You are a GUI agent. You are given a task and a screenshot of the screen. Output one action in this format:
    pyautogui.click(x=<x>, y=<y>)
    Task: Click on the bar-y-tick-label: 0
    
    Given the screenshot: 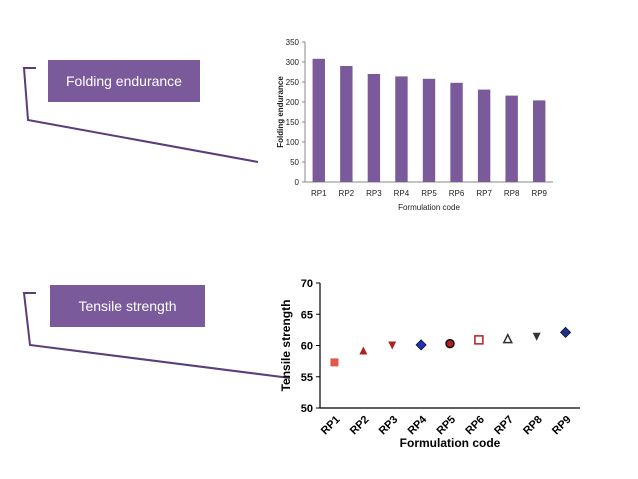 What is the action you would take?
    pyautogui.click(x=297, y=182)
    